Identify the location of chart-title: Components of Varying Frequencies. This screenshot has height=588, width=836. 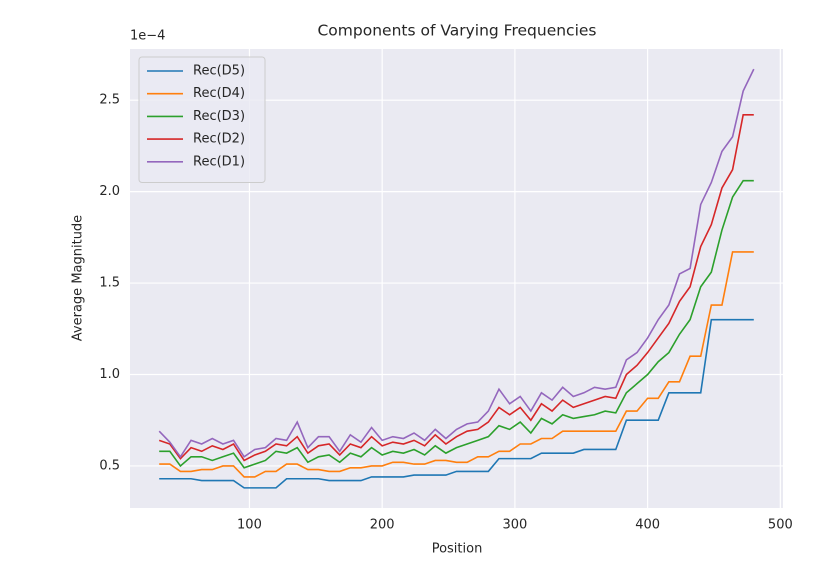
(456, 31).